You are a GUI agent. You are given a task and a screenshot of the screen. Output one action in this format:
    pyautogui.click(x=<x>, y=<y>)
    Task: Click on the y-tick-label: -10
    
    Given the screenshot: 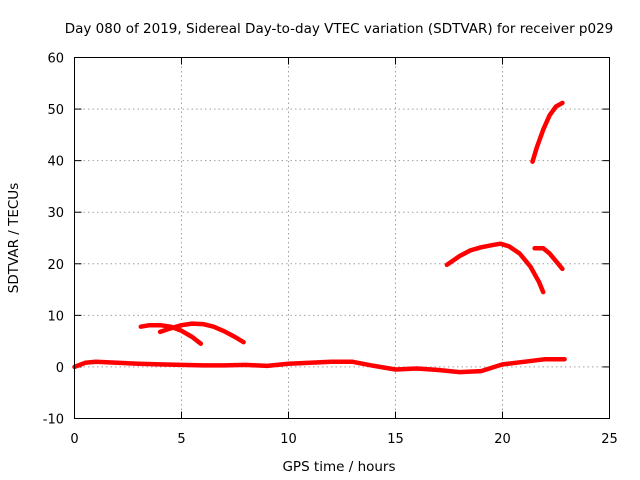 What is the action you would take?
    pyautogui.click(x=53, y=420)
    